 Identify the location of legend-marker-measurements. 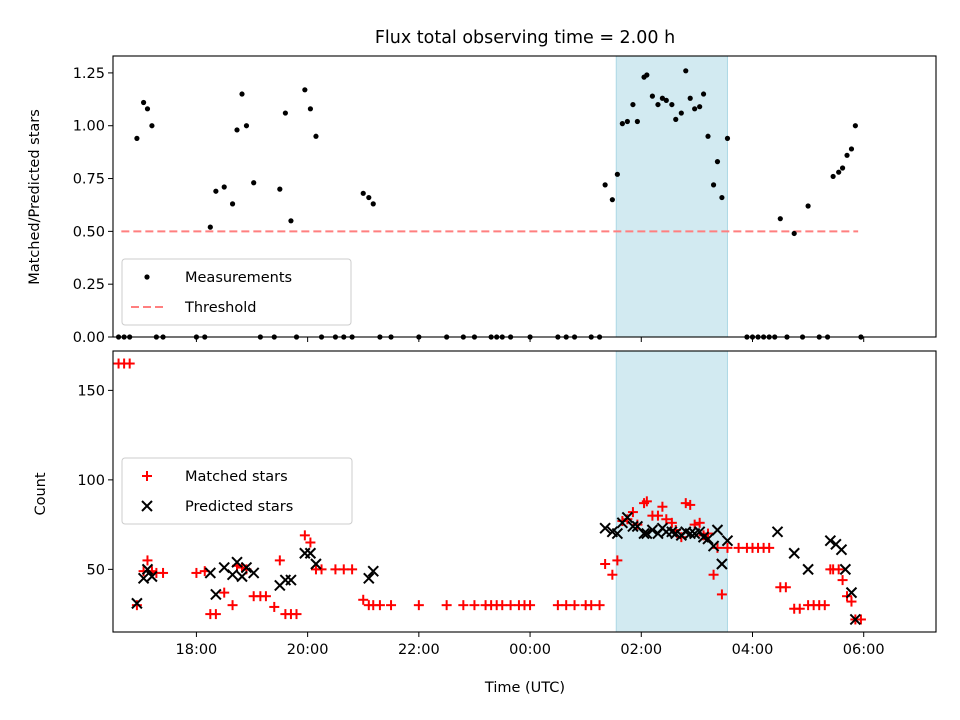
(147, 277).